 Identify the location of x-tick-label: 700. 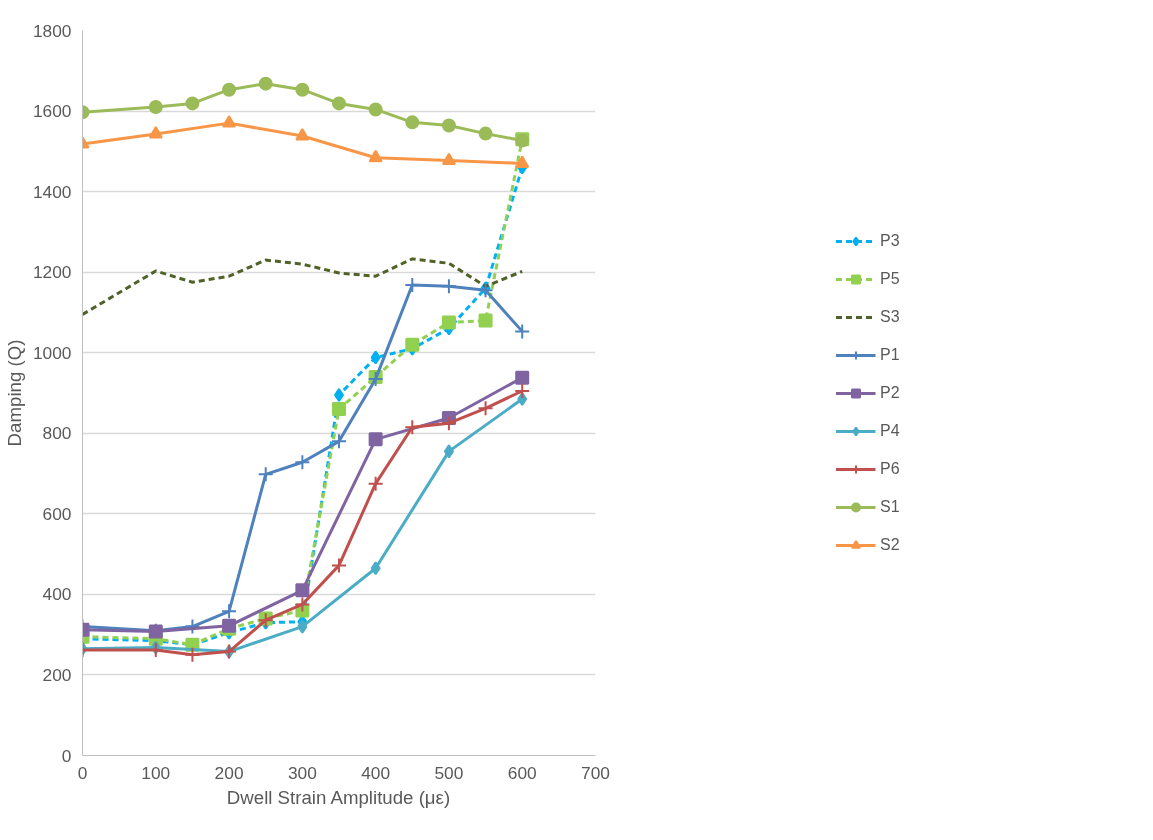
(595, 772).